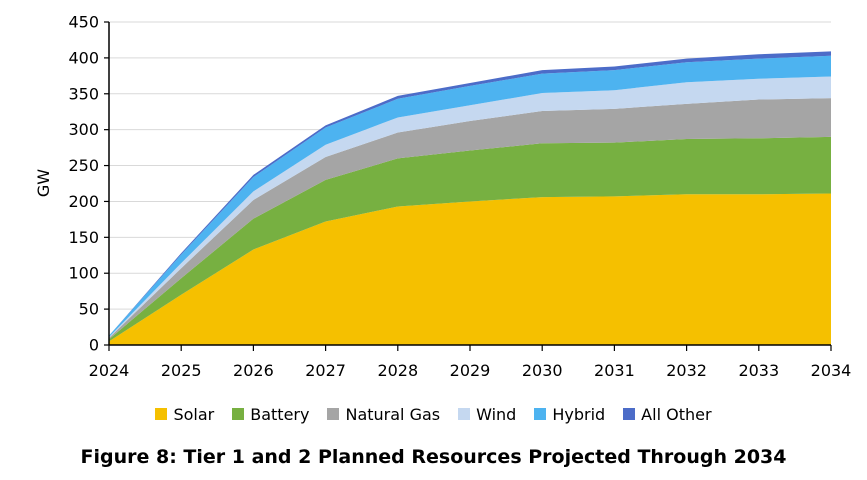 Image resolution: width=867 pixels, height=480 pixels. I want to click on legend-label: Solar, so click(194, 414).